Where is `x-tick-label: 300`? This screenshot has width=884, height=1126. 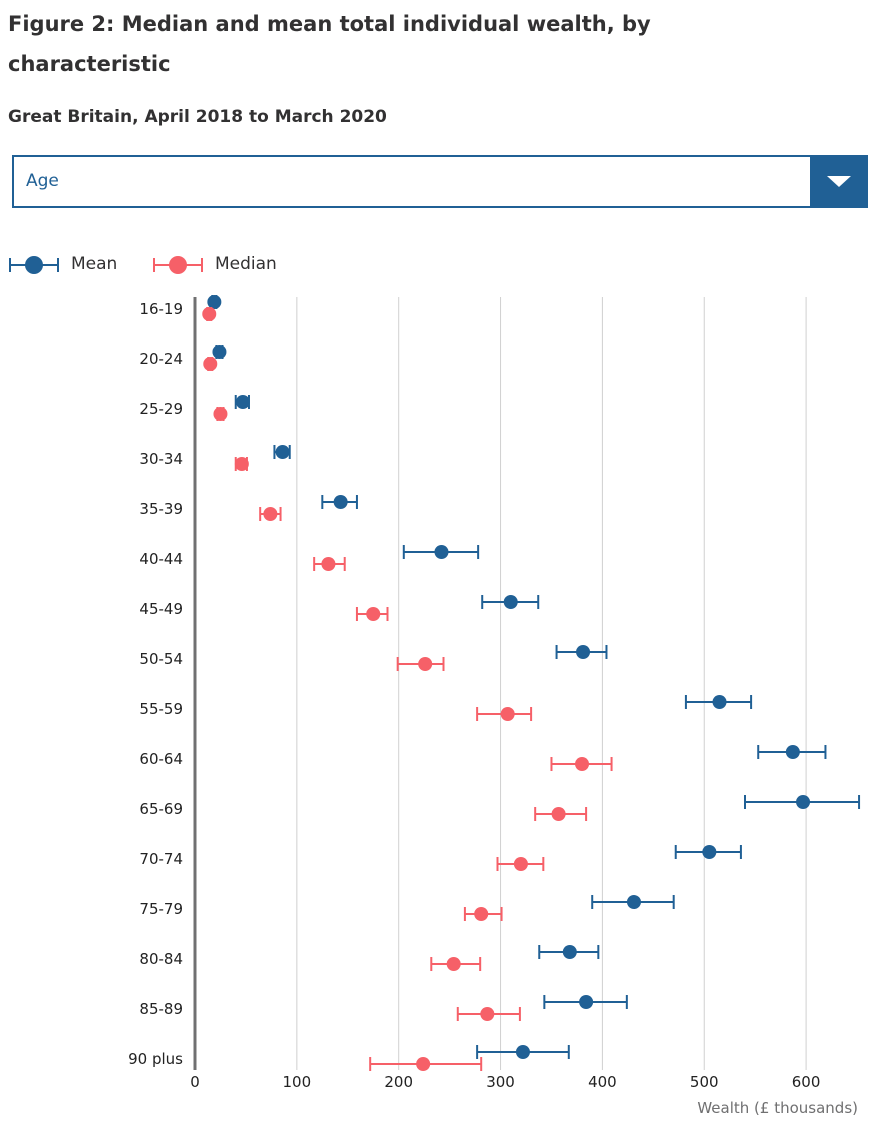
x-tick-label: 300 is located at coordinates (500, 1082).